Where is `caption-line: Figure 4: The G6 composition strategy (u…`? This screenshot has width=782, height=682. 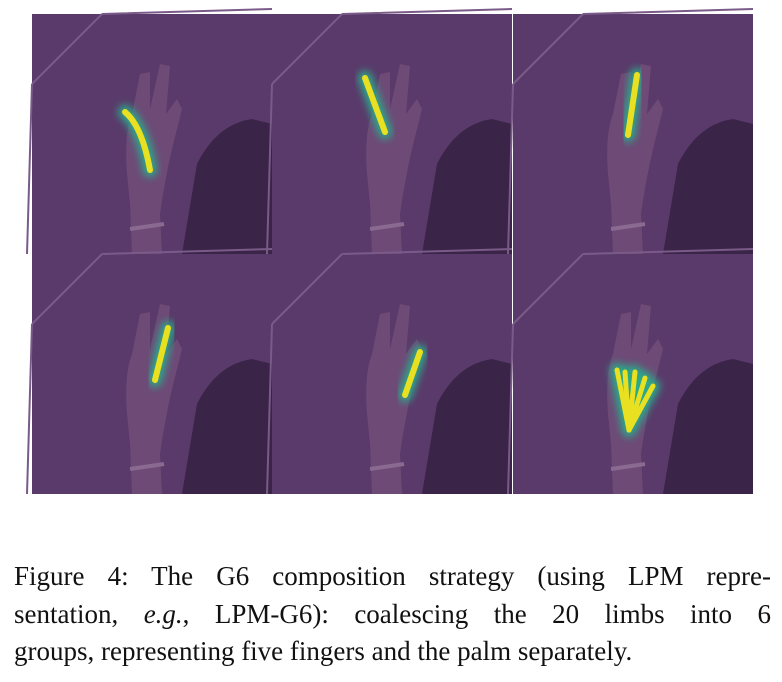 caption-line: Figure 4: The G6 composition strategy (u… is located at coordinates (392, 577).